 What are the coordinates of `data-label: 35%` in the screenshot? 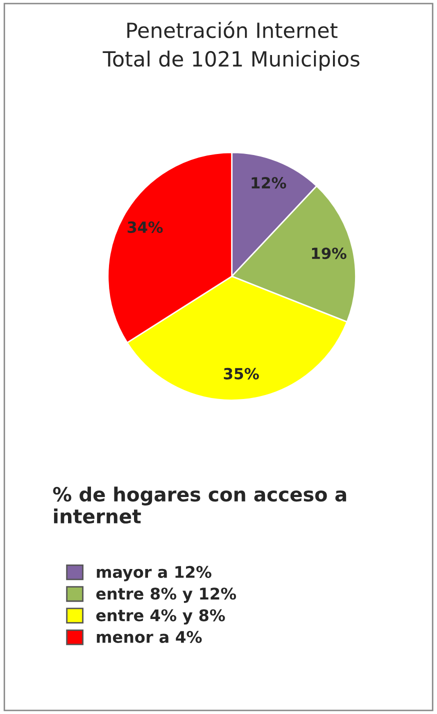 It's located at (241, 374).